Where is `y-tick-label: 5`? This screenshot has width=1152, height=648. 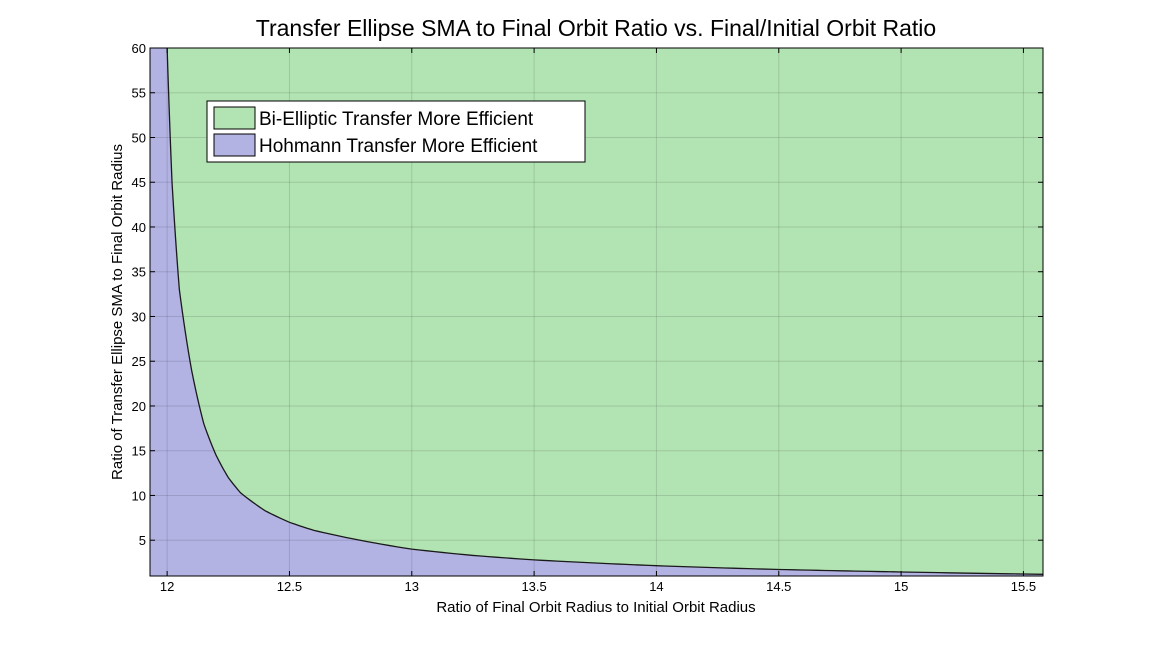
y-tick-label: 5 is located at coordinates (142, 540).